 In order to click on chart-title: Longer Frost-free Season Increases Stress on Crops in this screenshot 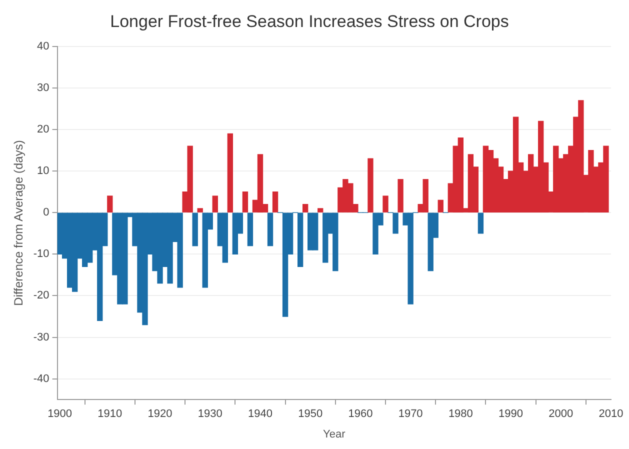, I will do `click(309, 21)`.